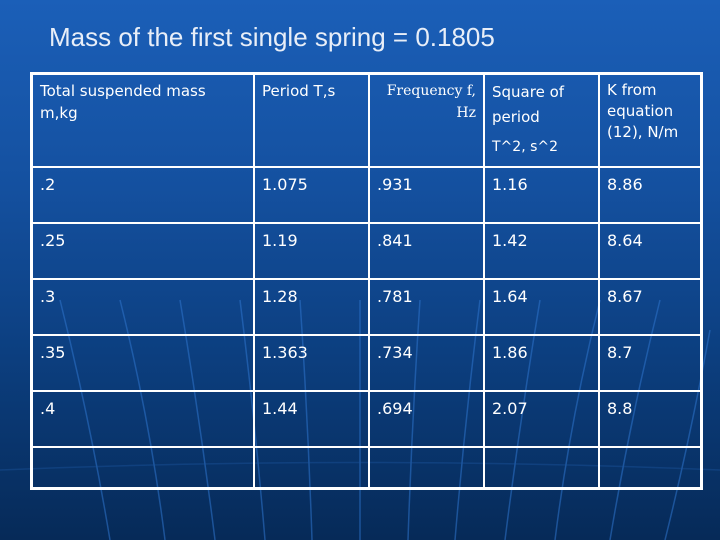  I want to click on table-row: .4 1.44 .694 2.07 8.8, so click(366, 418).